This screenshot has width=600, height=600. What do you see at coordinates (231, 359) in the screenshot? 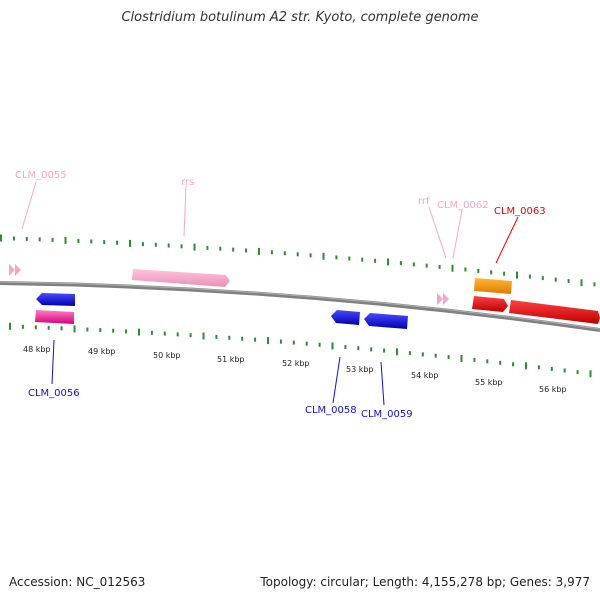
I see `tick-label-51: 51 kbp` at bounding box center [231, 359].